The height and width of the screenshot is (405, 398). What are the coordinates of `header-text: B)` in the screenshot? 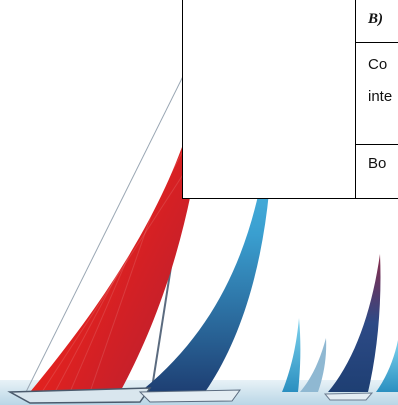 It's located at (375, 19).